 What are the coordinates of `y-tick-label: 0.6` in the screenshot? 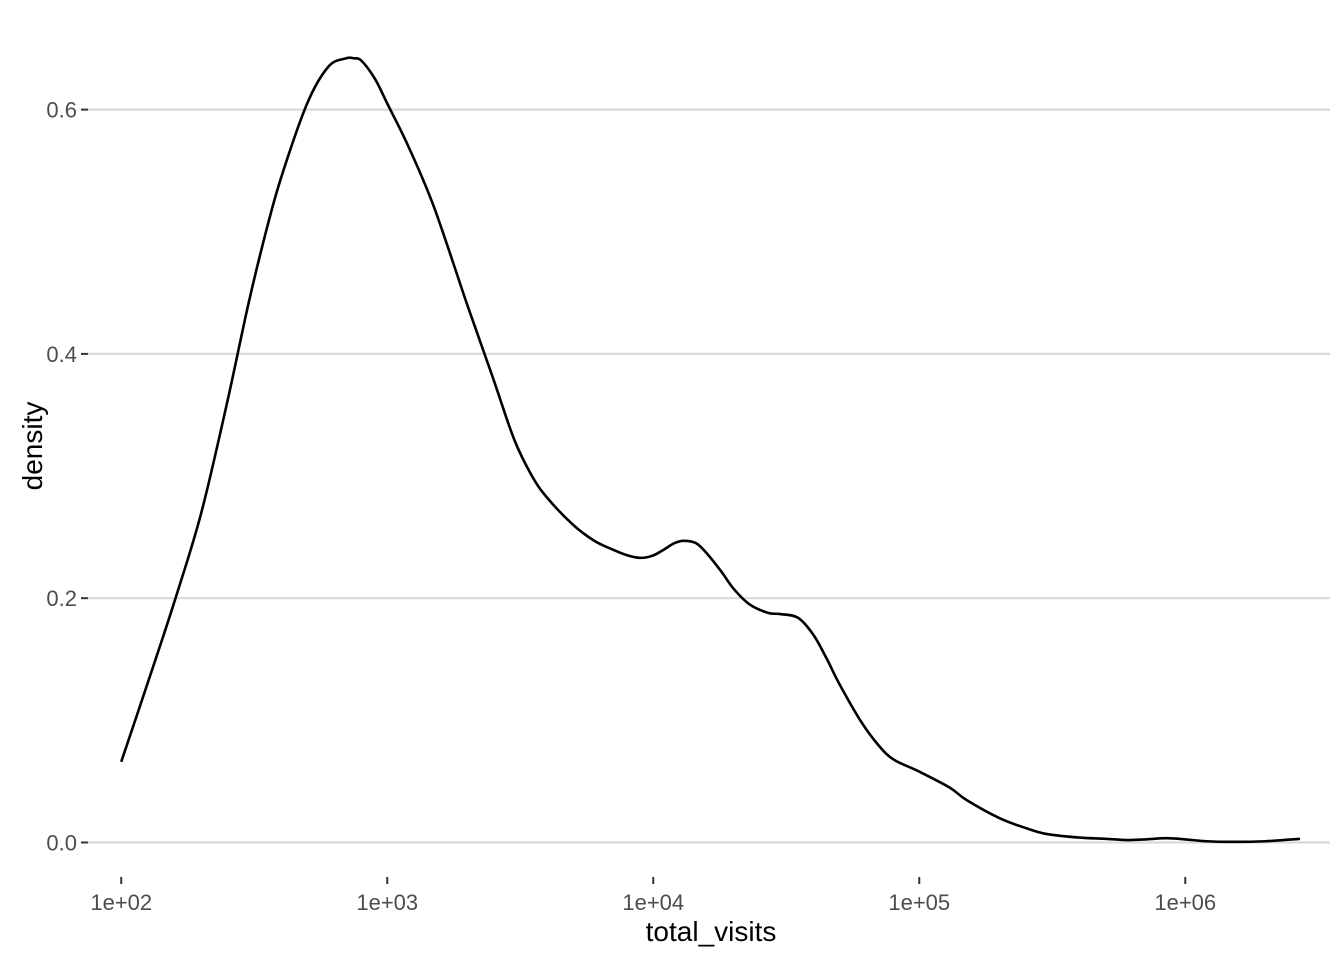 It's located at (61, 110).